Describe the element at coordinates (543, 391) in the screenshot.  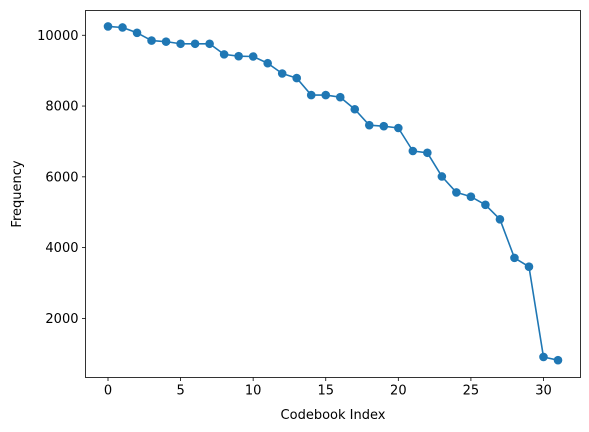
I see `x-tick-label: 30` at that location.